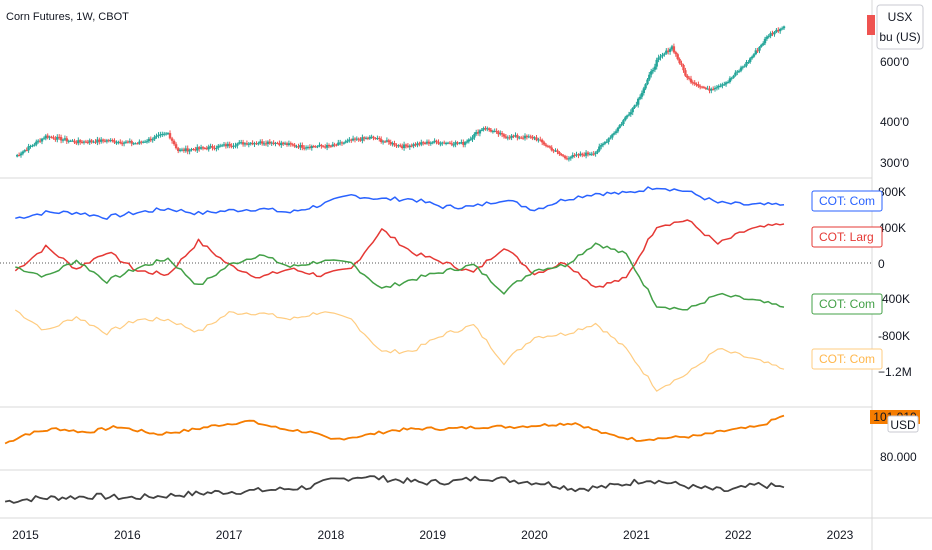  I want to click on legend-cot-large: COT: Larg, so click(847, 237).